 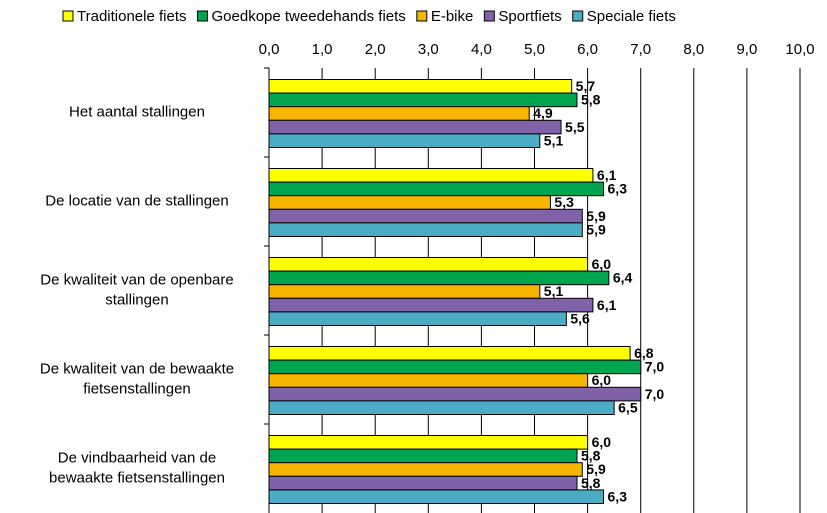 What do you see at coordinates (580, 318) in the screenshot?
I see `value-label: 5,6` at bounding box center [580, 318].